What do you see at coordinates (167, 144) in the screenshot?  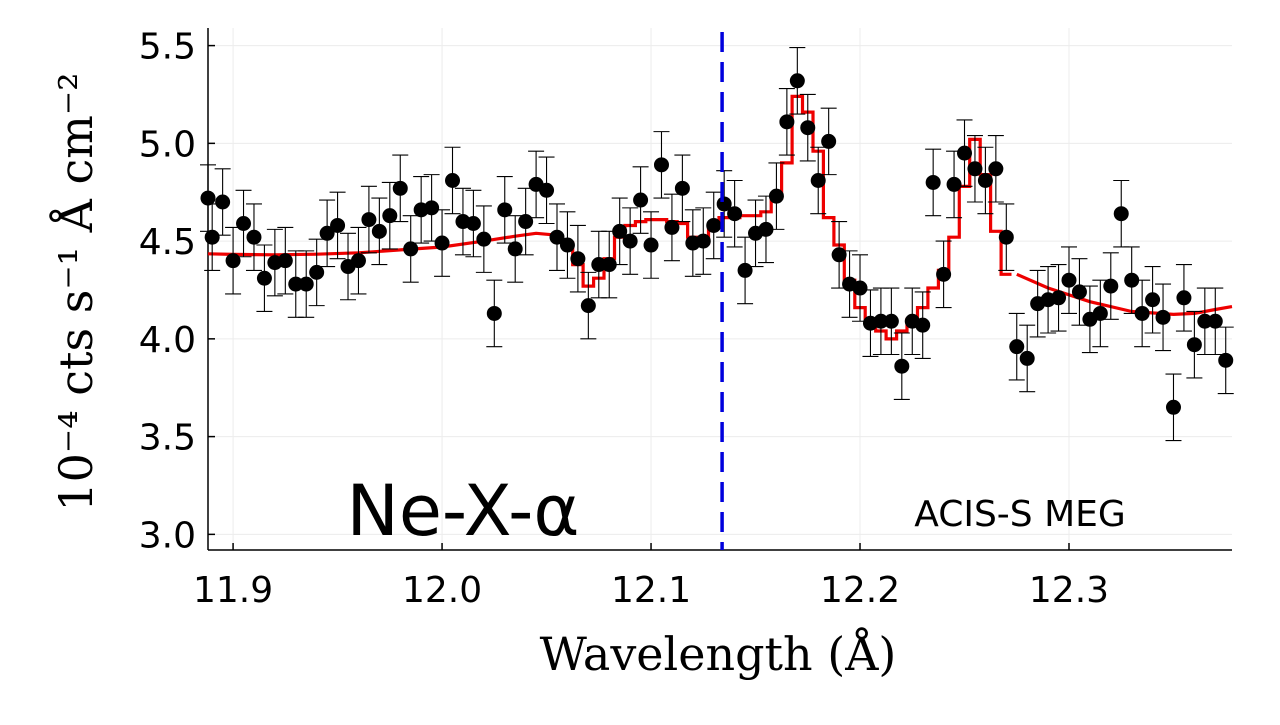 I see `y-tick-label: 5.0` at bounding box center [167, 144].